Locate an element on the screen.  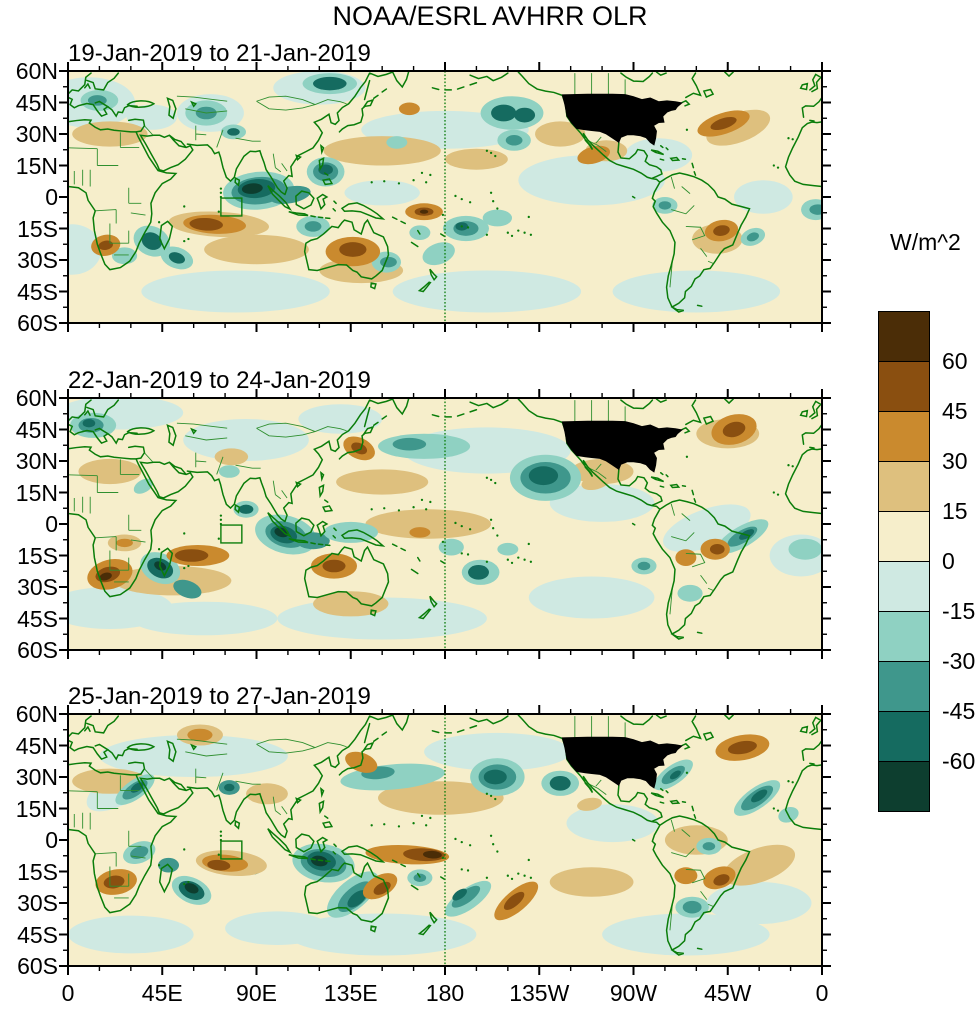
figure-title: NOAA/ESRL AVHRR OLR is located at coordinates (490, 16).